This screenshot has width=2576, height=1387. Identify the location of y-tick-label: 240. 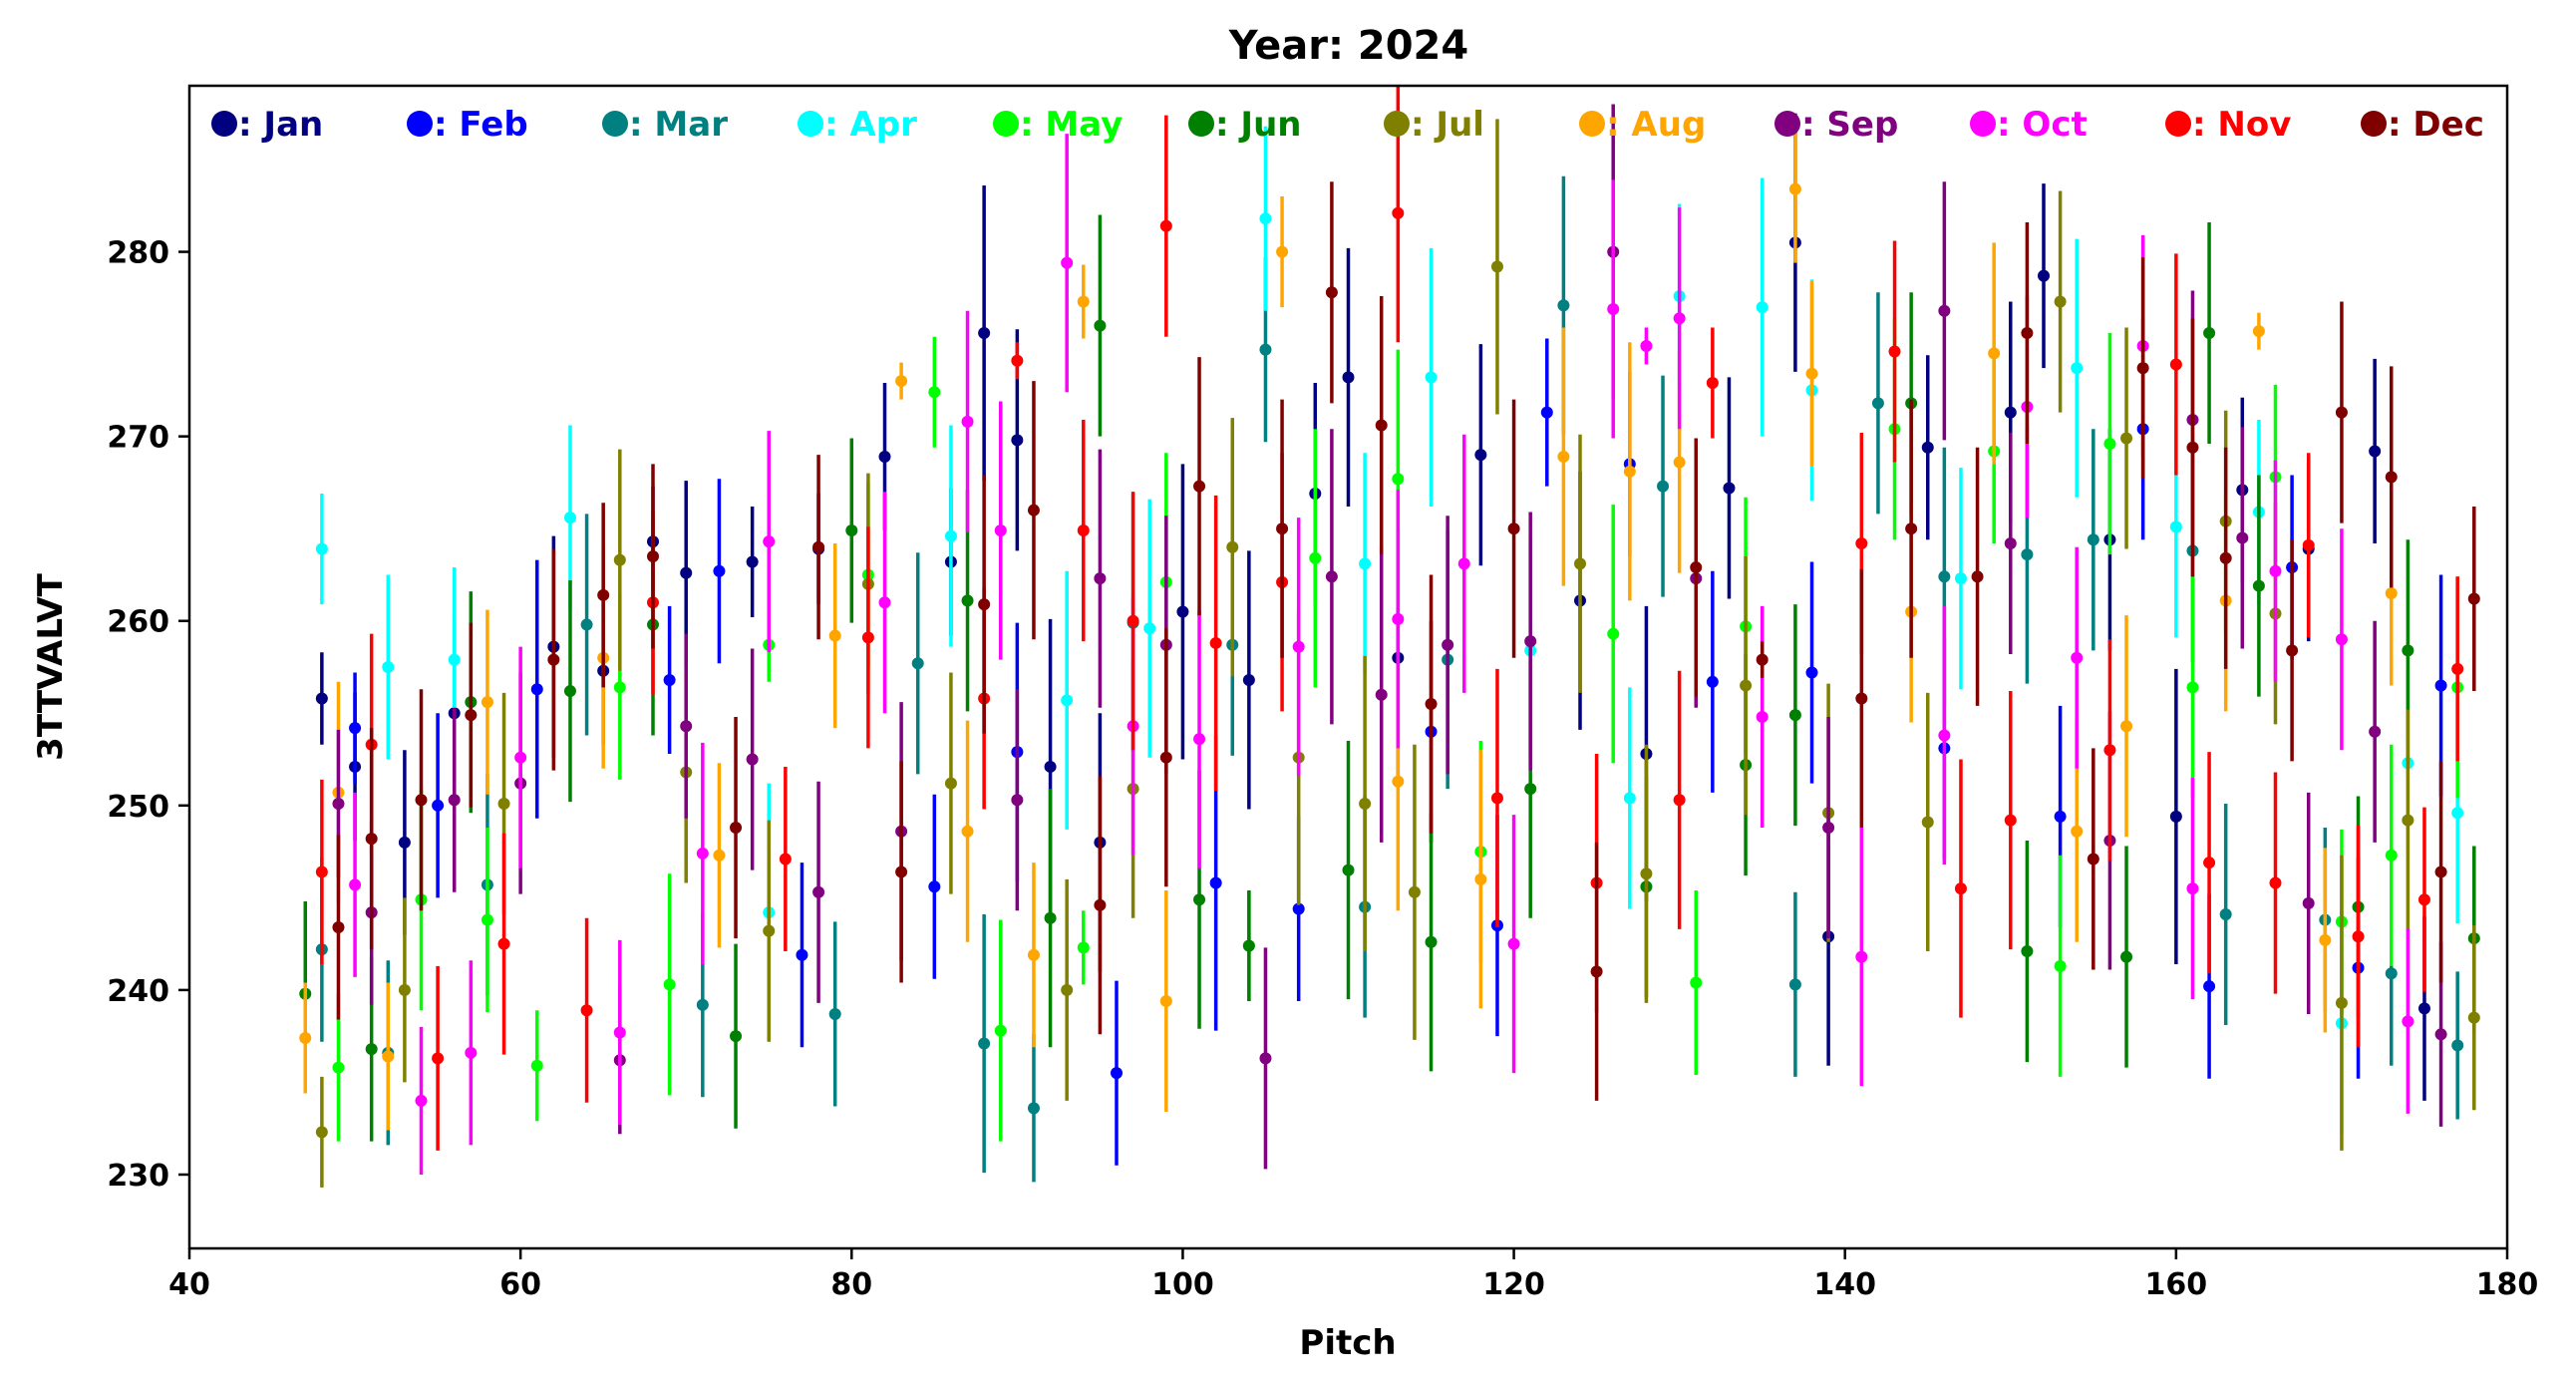
(138, 991).